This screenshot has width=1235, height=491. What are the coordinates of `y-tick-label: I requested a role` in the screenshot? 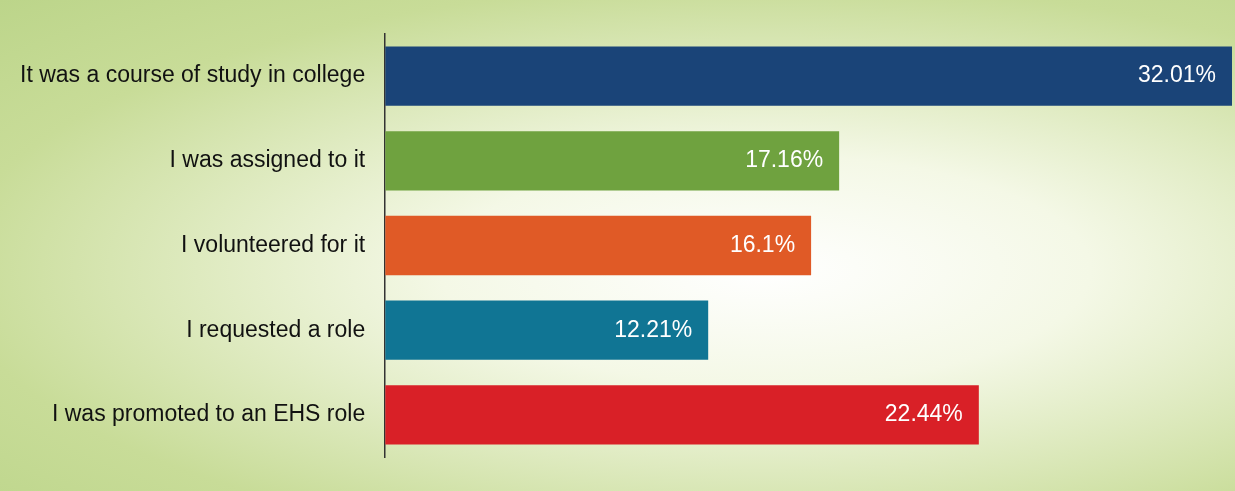 It's located at (276, 328).